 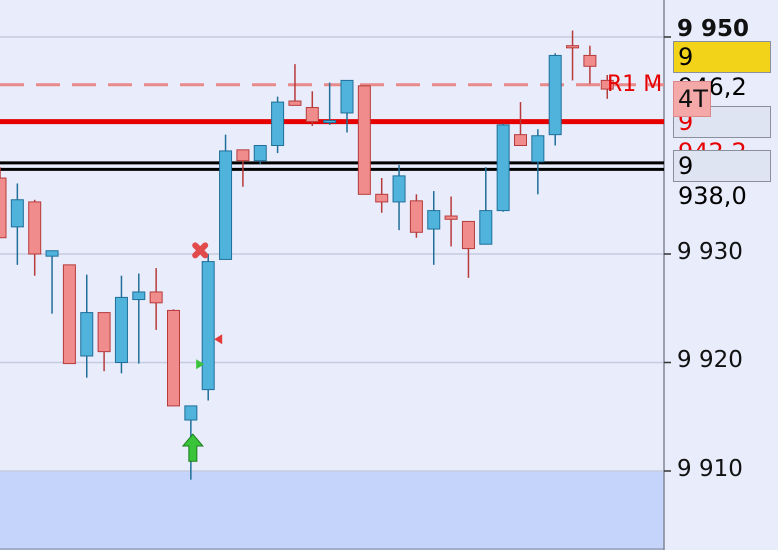 What do you see at coordinates (713, 29) in the screenshot?
I see `y-tick-label-9950: 9 950` at bounding box center [713, 29].